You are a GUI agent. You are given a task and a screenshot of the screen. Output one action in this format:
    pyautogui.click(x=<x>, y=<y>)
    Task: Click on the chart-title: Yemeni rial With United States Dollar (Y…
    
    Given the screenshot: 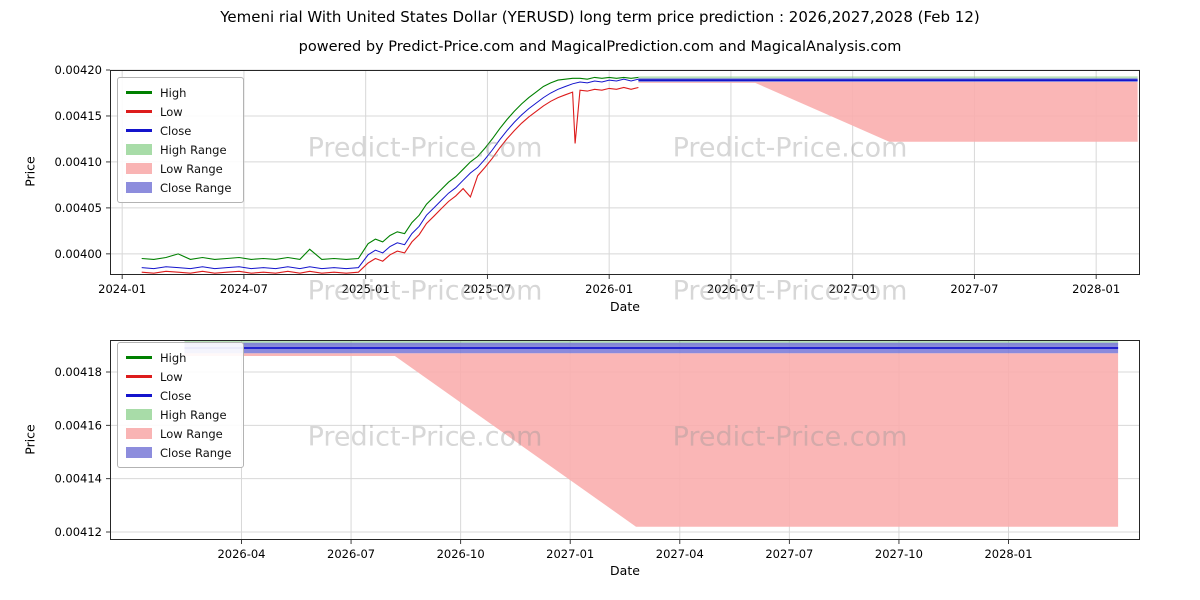 What is the action you would take?
    pyautogui.click(x=600, y=17)
    